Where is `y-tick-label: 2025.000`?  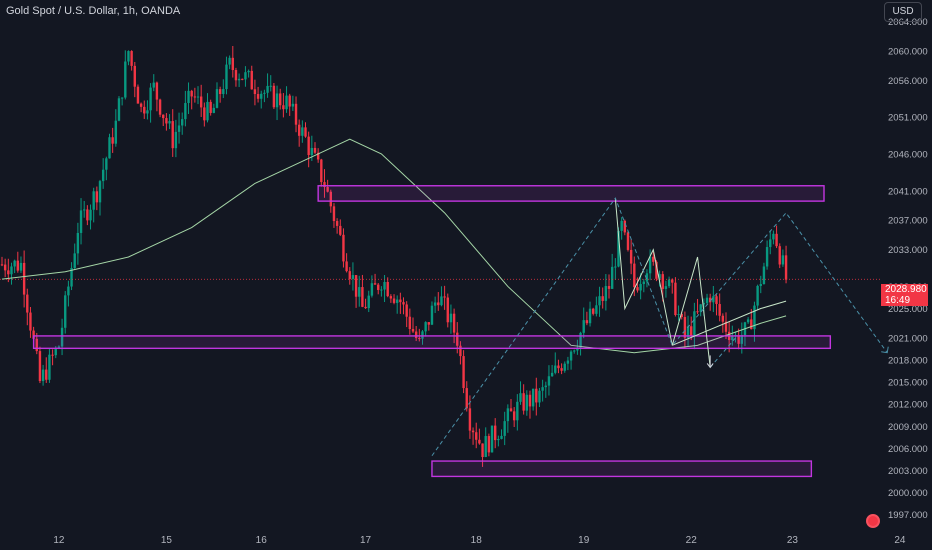
y-tick-label: 2025.000 is located at coordinates (908, 309).